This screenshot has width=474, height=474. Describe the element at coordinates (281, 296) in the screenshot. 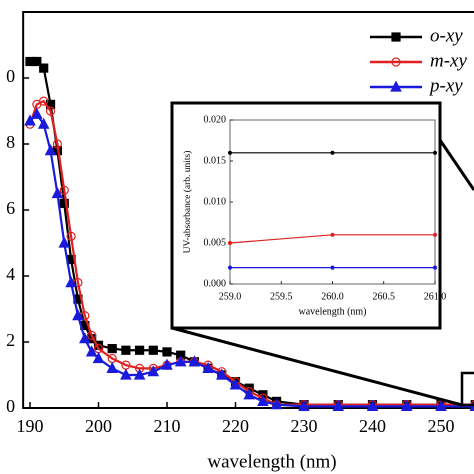

I see `x-tick-label: 259.5` at that location.